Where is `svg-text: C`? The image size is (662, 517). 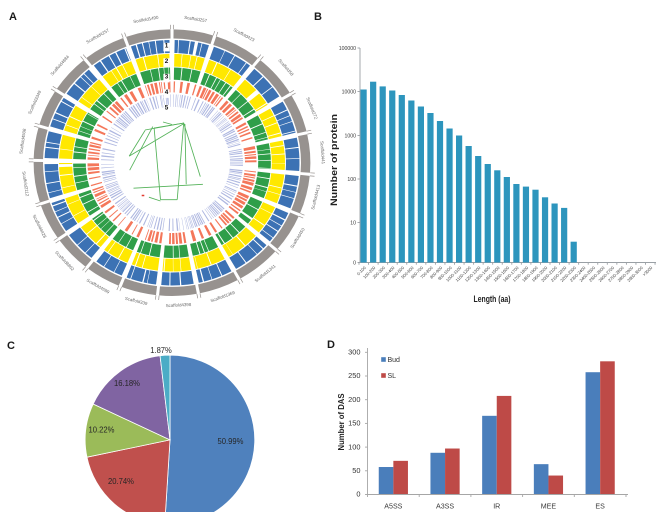
svg-text: C is located at coordinates (11, 346).